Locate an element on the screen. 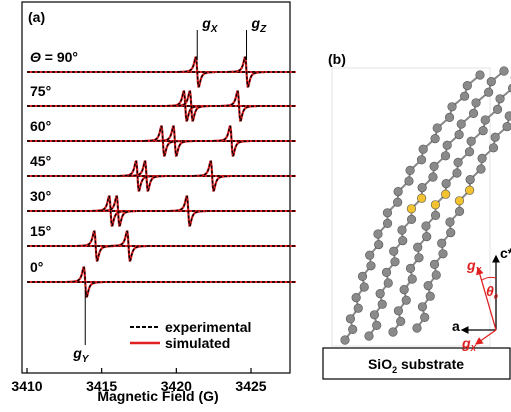 The width and height of the screenshot is (511, 412). trace-label-text: 45° is located at coordinates (40, 161).